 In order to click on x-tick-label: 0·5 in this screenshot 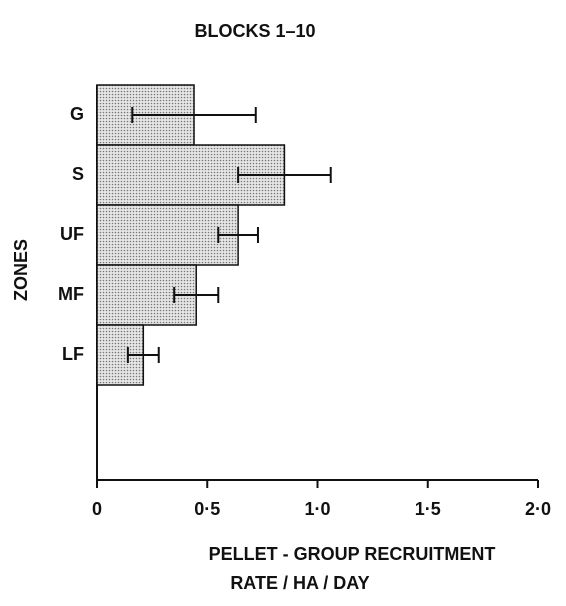, I will do `click(207, 509)`.